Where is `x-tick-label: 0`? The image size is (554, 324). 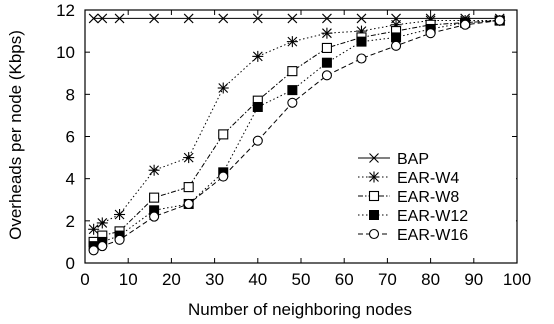 x-tick-label: 0 is located at coordinates (84, 279).